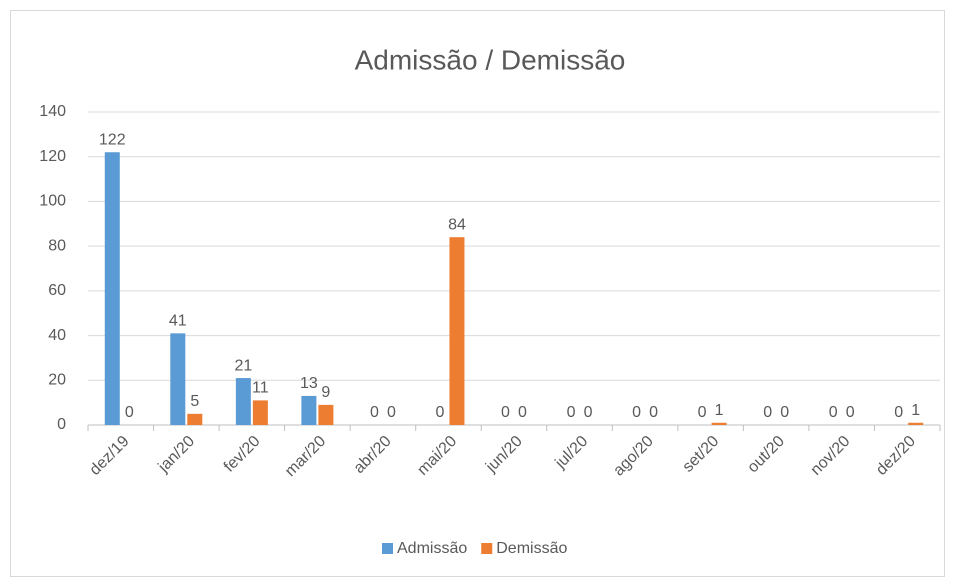  Describe the element at coordinates (112, 139) in the screenshot. I see `data-label: 122` at that location.